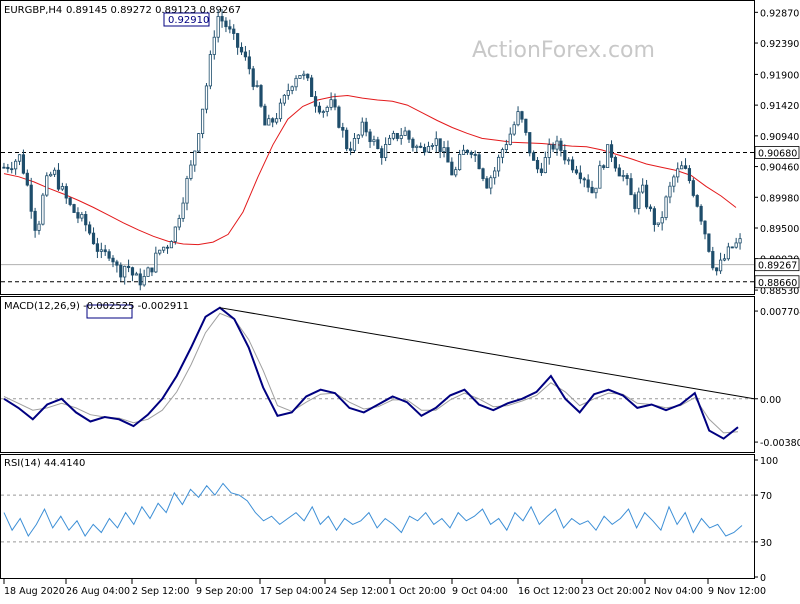 The width and height of the screenshot is (800, 604). Describe the element at coordinates (777, 152) in the screenshot. I see `level-high-label-box` at that location.